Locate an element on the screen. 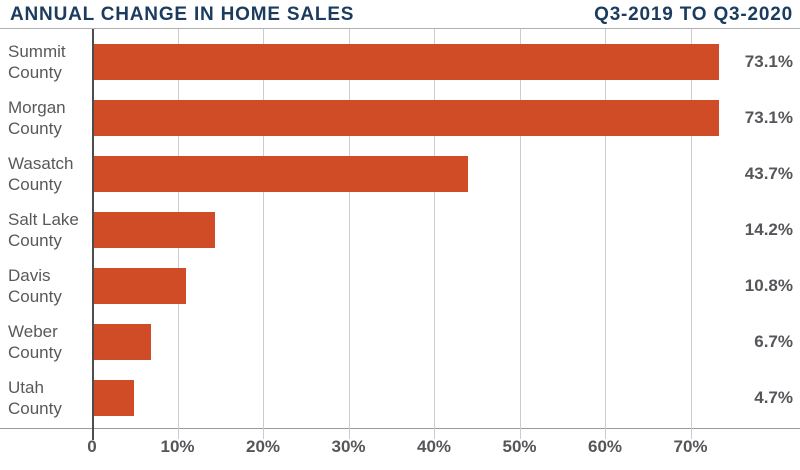 This screenshot has width=800, height=470. category-label: Summit County is located at coordinates (37, 62).